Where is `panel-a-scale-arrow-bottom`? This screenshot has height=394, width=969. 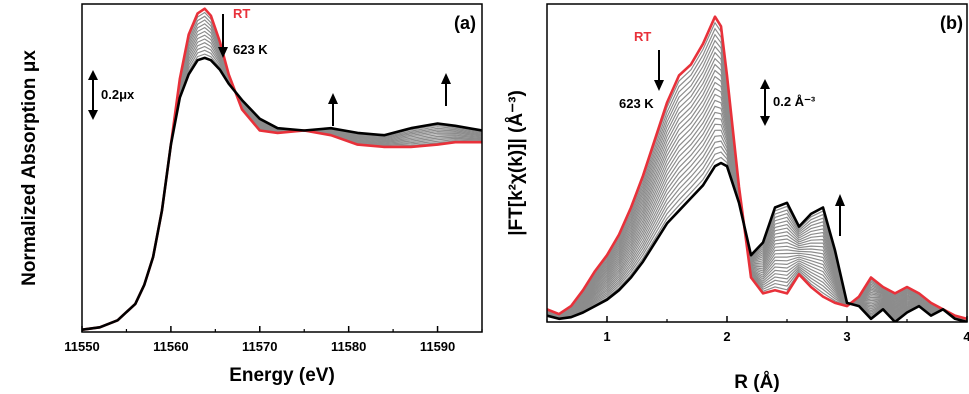 panel-a-scale-arrow-bottom is located at coordinates (93, 115).